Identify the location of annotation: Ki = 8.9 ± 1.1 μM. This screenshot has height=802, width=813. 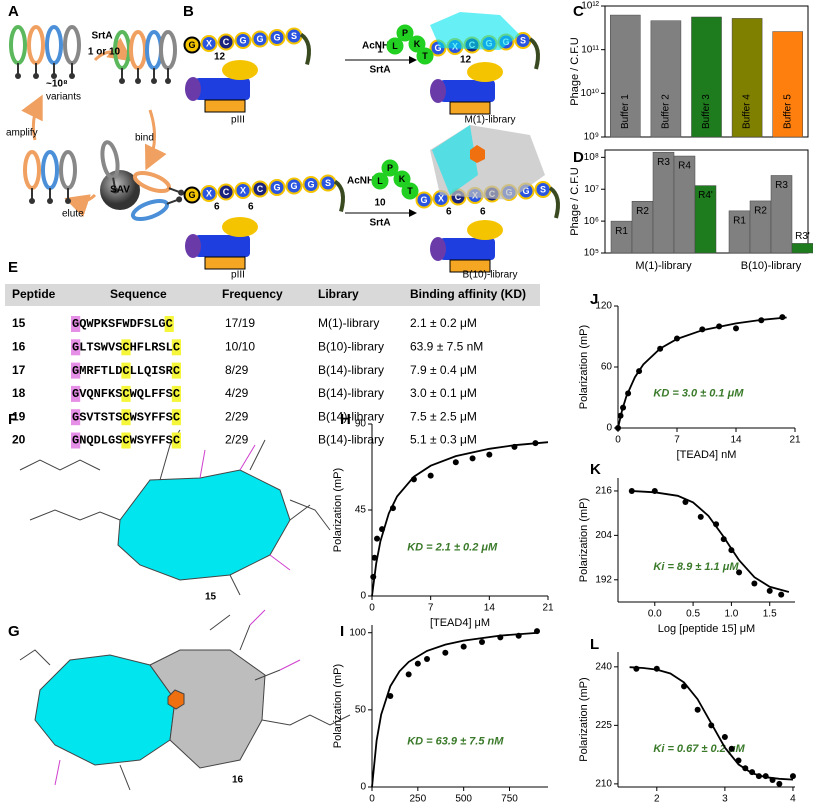
(696, 567).